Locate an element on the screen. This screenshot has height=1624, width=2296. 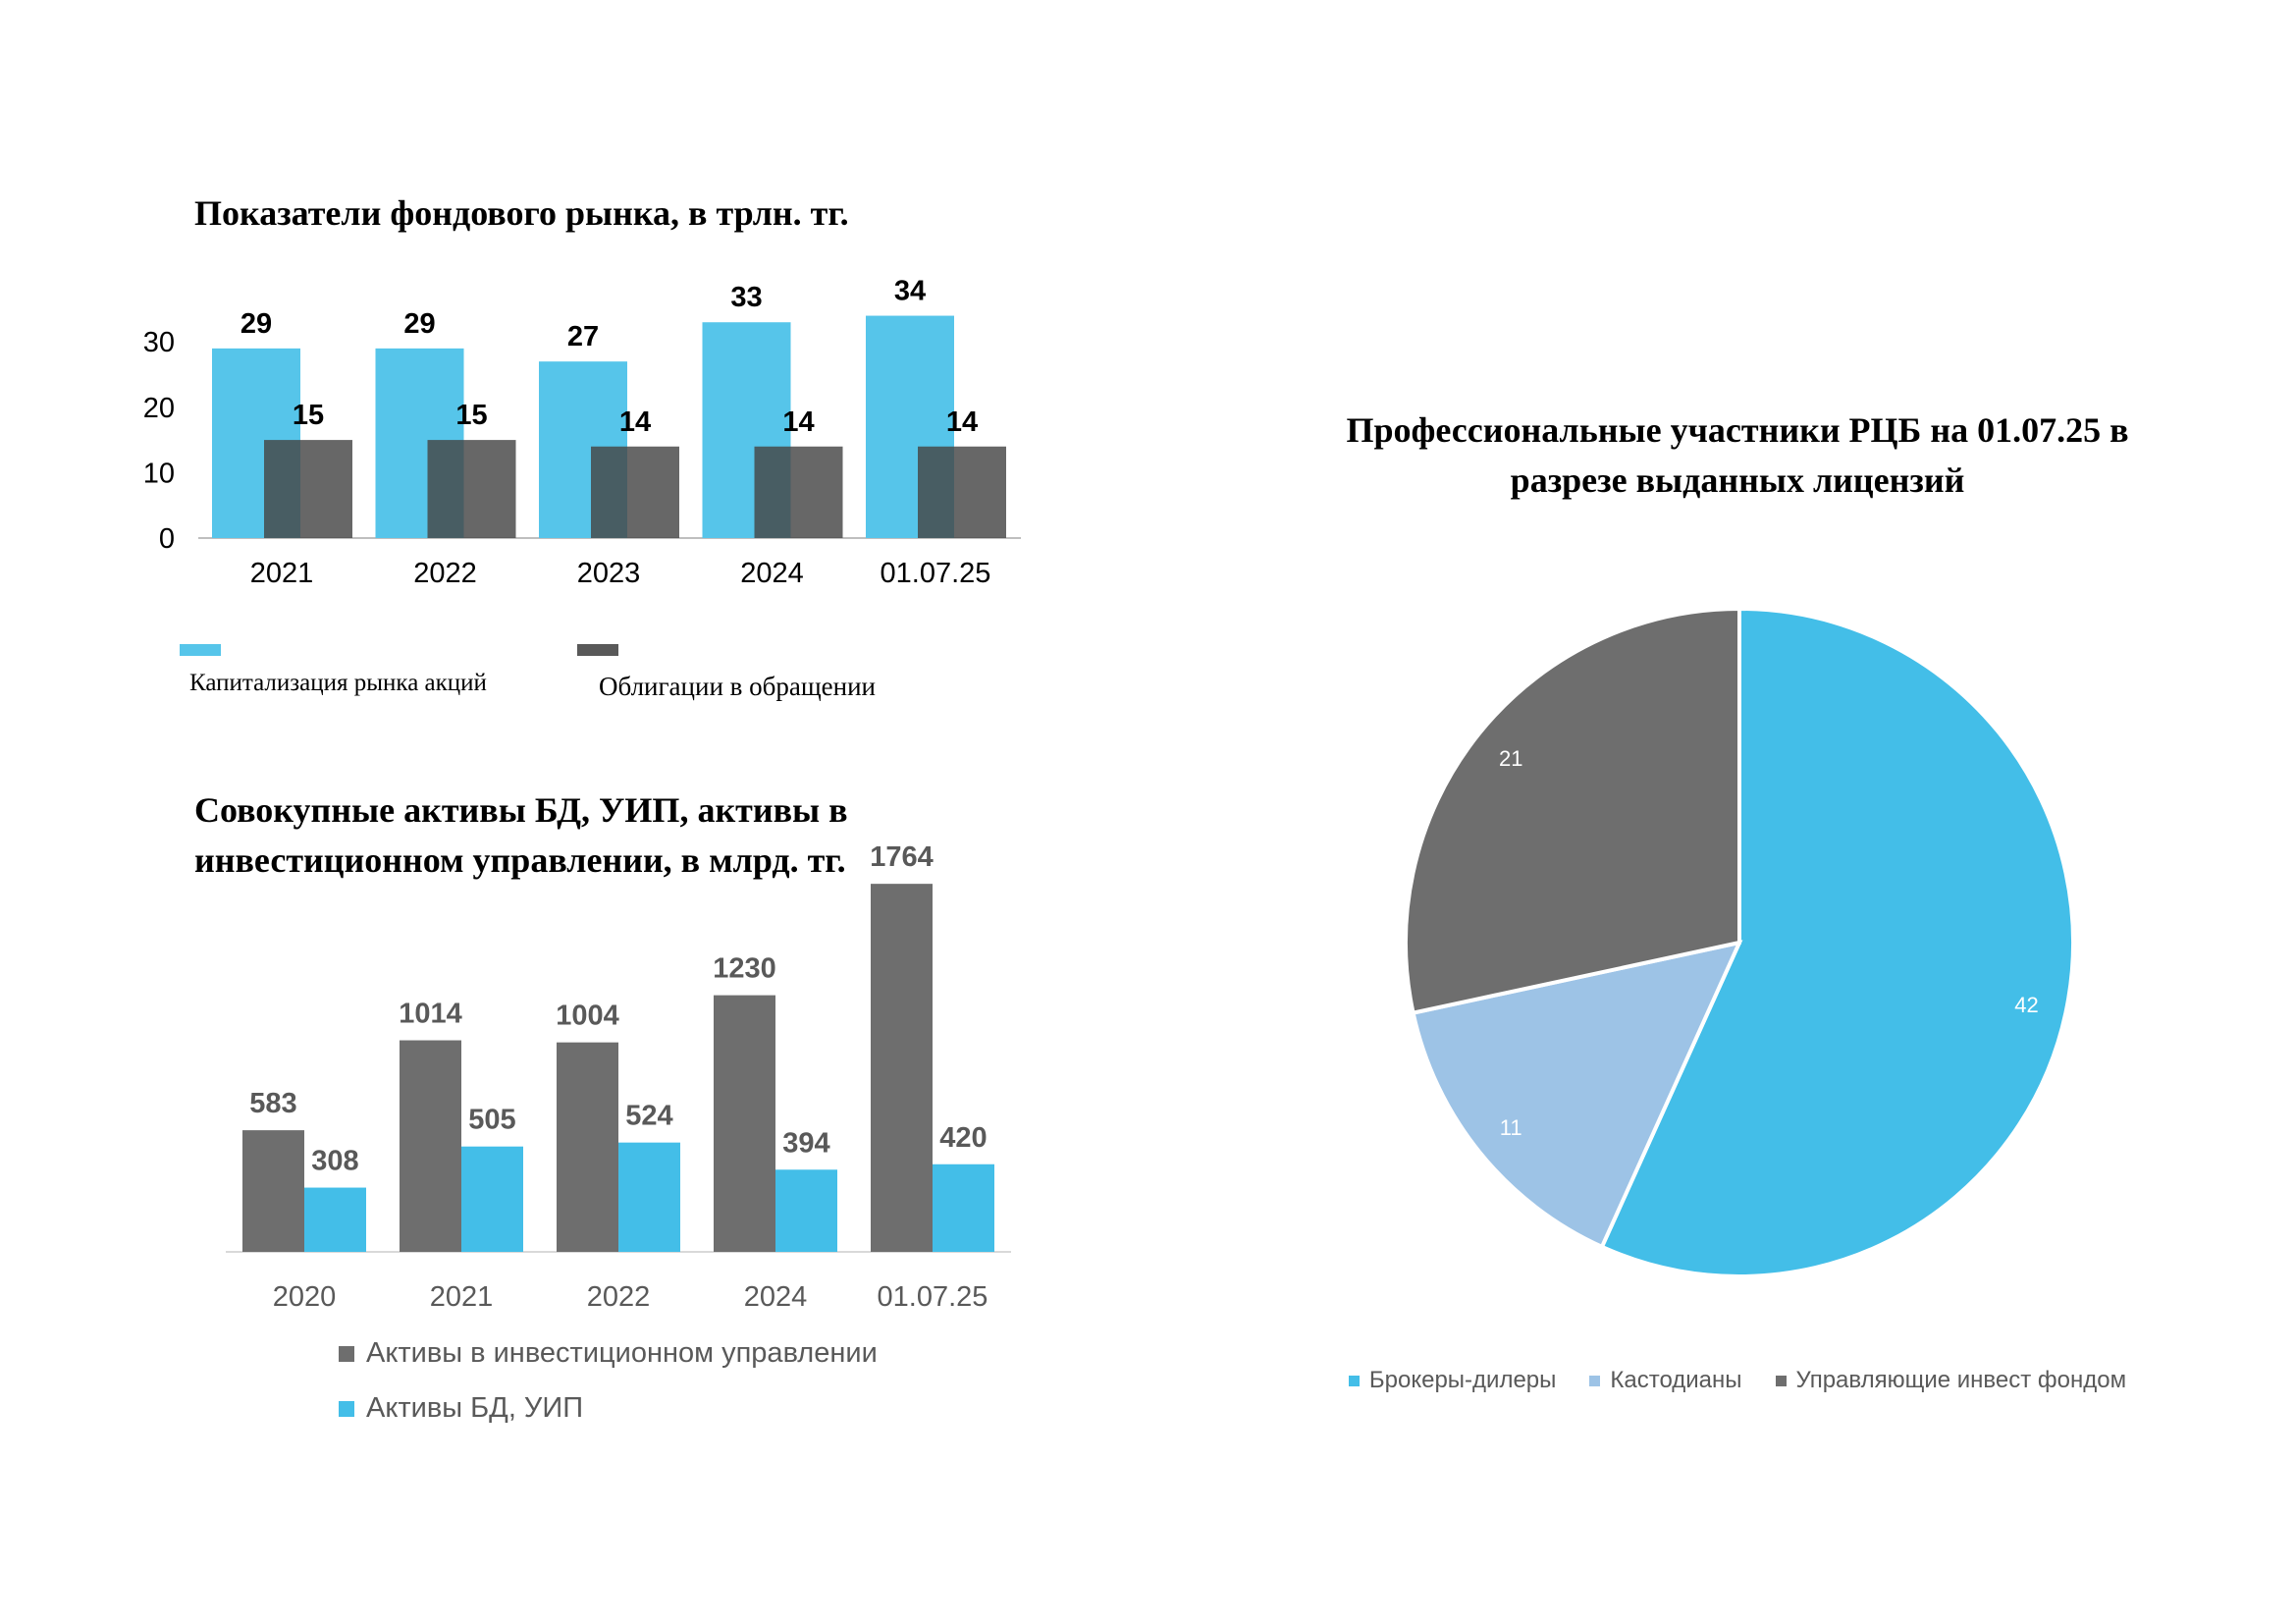
chart2-value-label-invest: 1014 is located at coordinates (431, 1014).